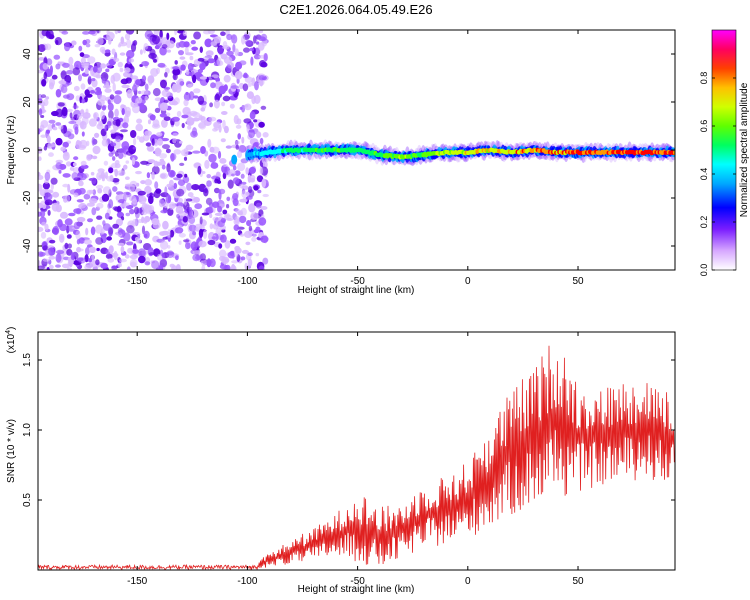 The image size is (750, 600). What do you see at coordinates (724, 150) in the screenshot?
I see `colorbar-scale` at bounding box center [724, 150].